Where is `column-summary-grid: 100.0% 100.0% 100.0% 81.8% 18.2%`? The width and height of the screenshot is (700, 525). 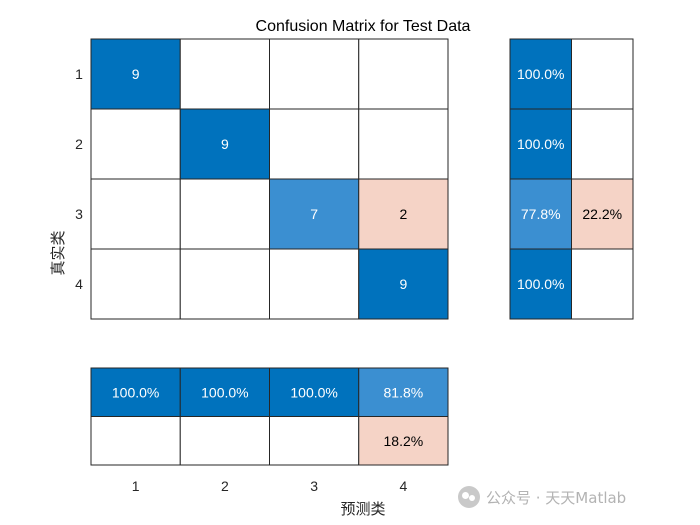 column-summary-grid: 100.0% 100.0% 100.0% 81.8% 18.2% is located at coordinates (269, 416).